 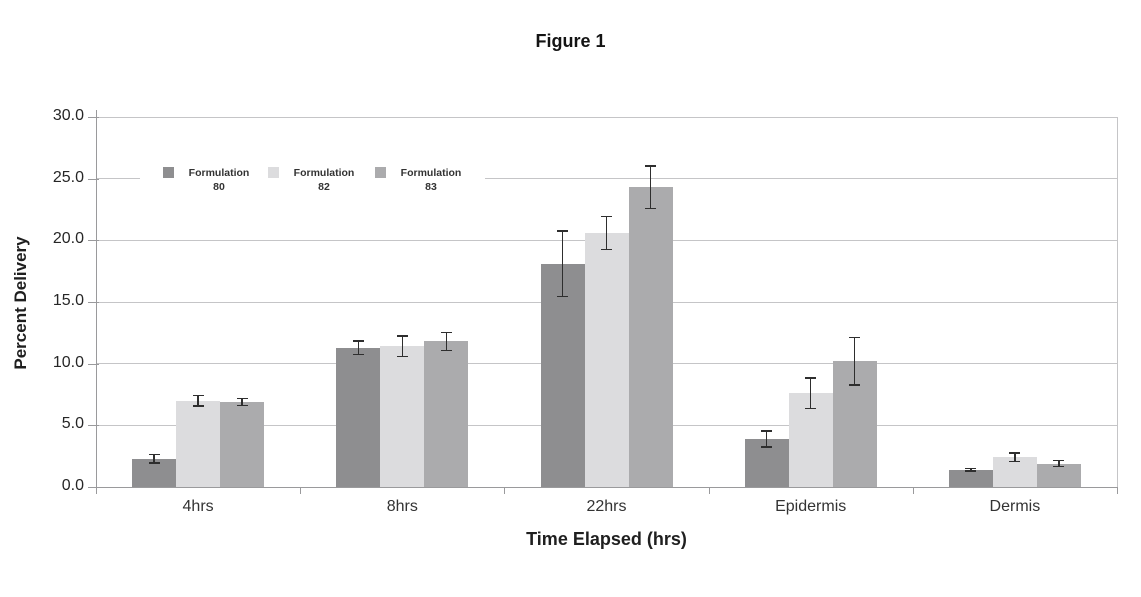 What do you see at coordinates (72, 424) in the screenshot?
I see `y-tick-label: 5.0` at bounding box center [72, 424].